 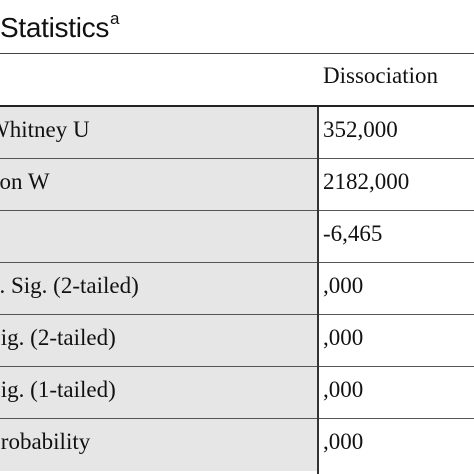 What do you see at coordinates (318, 290) in the screenshot?
I see `column-divider` at bounding box center [318, 290].